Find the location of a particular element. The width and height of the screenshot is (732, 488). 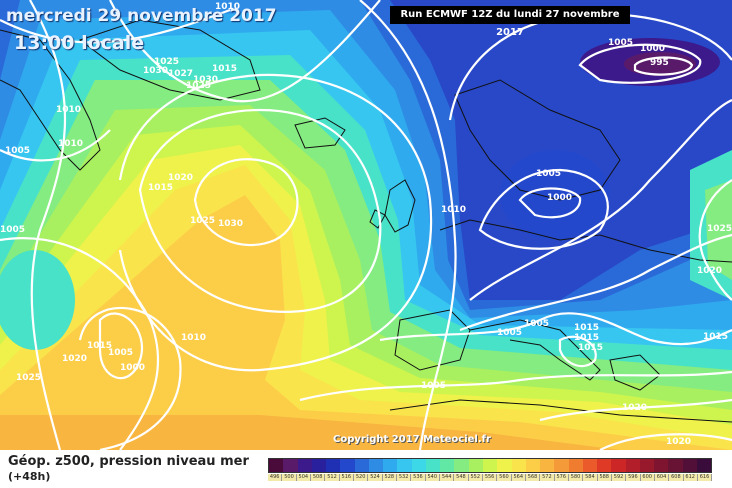

forecast-date-title: mercredi 29 novembre 2017 is located at coordinates (141, 16).